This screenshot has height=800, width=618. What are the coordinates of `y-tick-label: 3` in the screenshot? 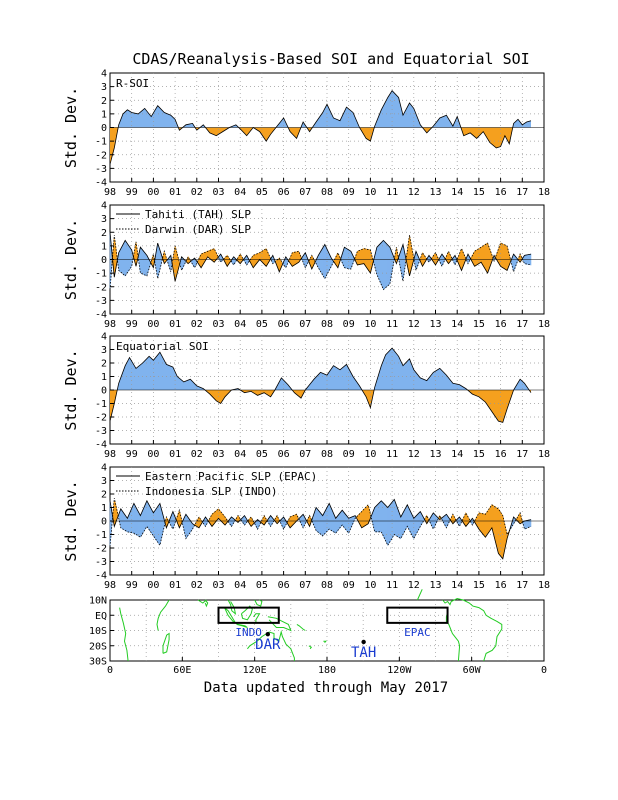 It's located at (104, 350).